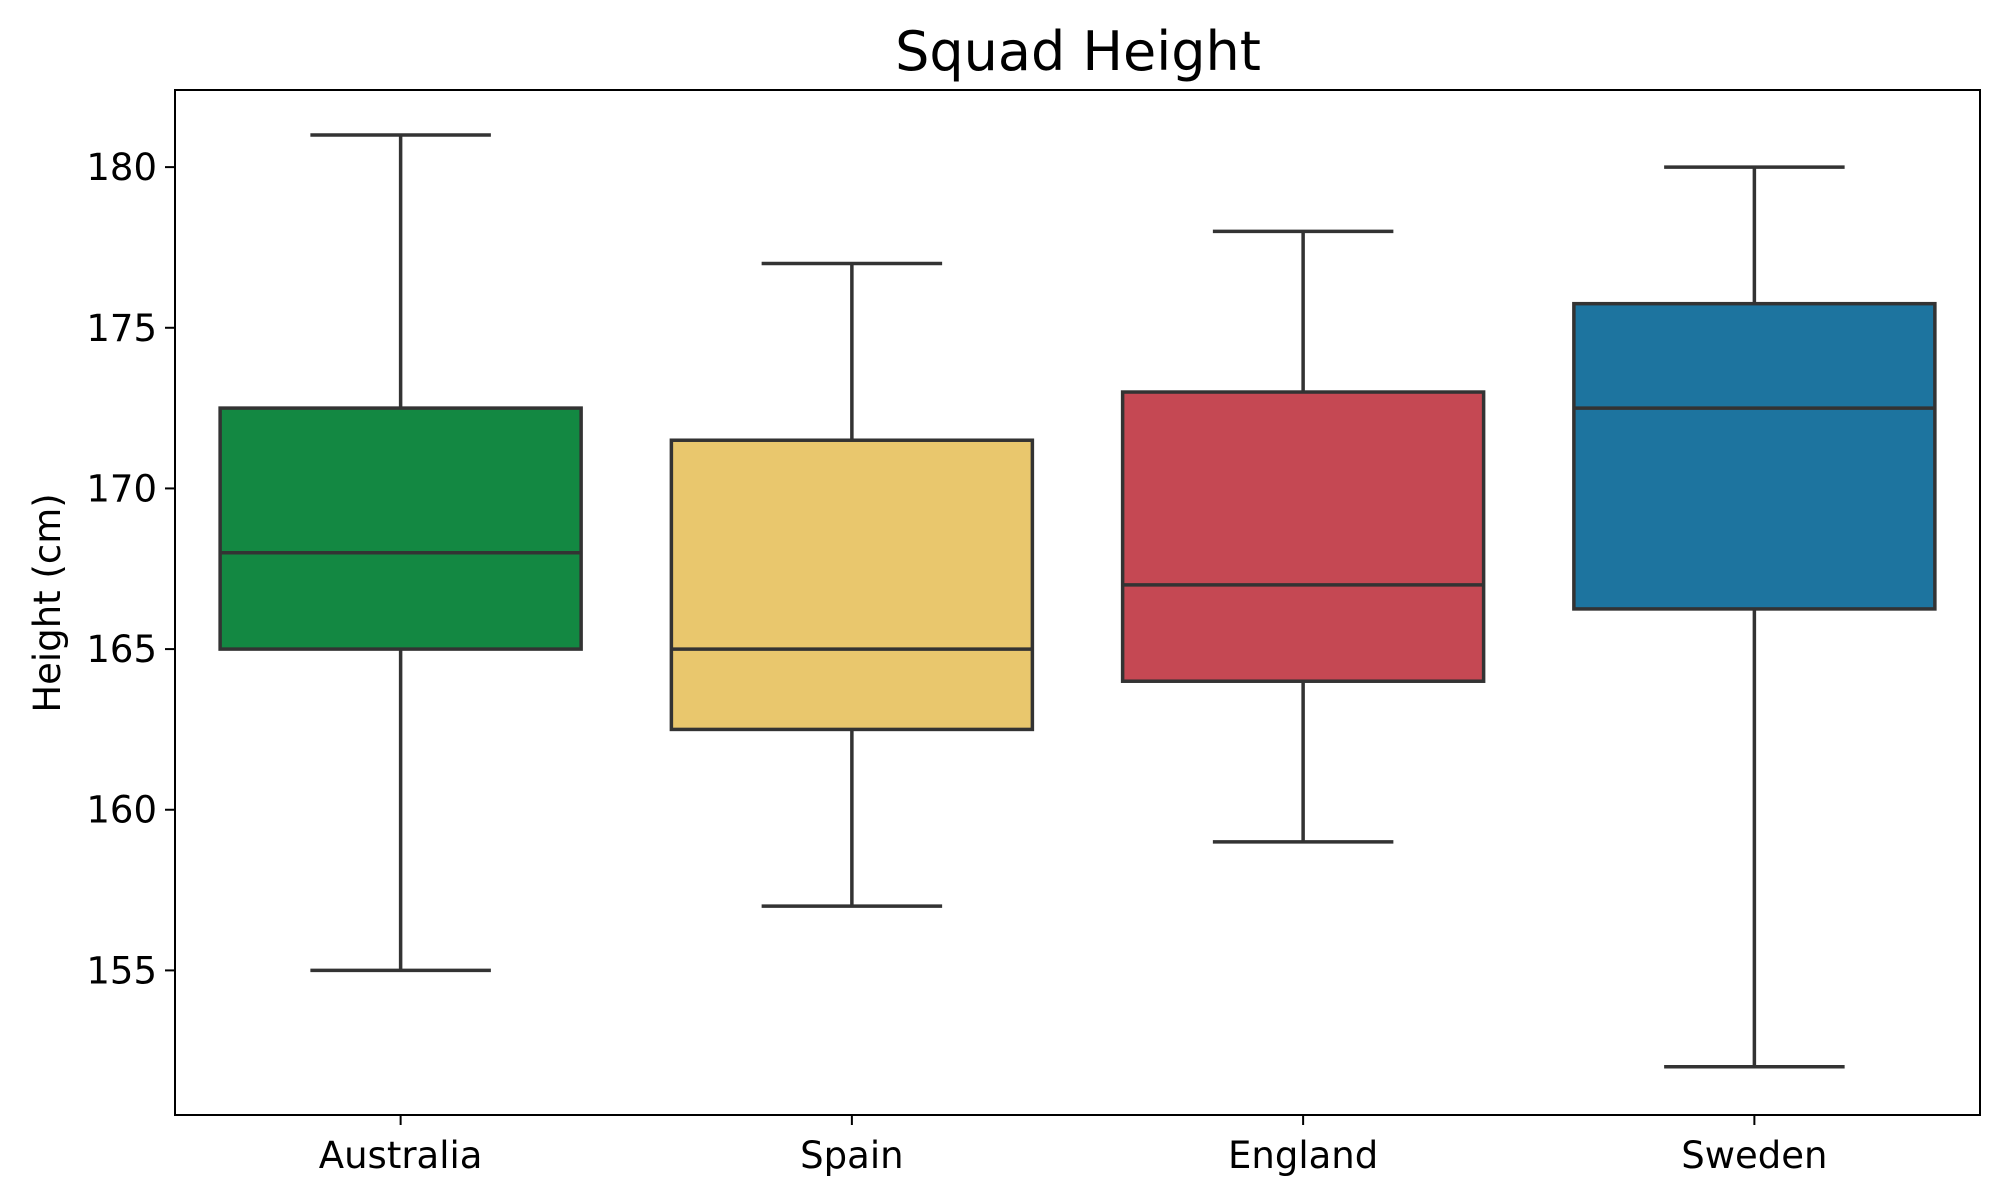 The width and height of the screenshot is (1999, 1200). Describe the element at coordinates (401, 1155) in the screenshot. I see `x-tick-label: Australia` at that location.